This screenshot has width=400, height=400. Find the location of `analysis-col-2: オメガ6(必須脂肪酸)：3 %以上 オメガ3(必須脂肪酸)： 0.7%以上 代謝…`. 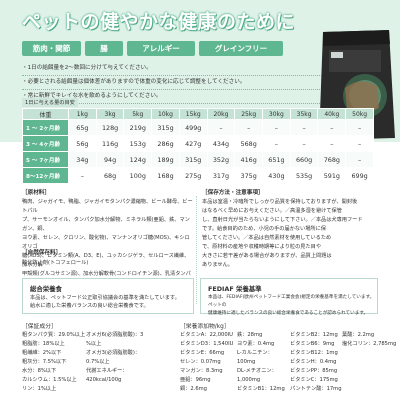

analysis-col-2: オメガ6(必須脂肪酸)：3 %以上 オメガ3(必須脂肪酸)： 0.7%以上 代謝… is located at coordinates (114, 358).